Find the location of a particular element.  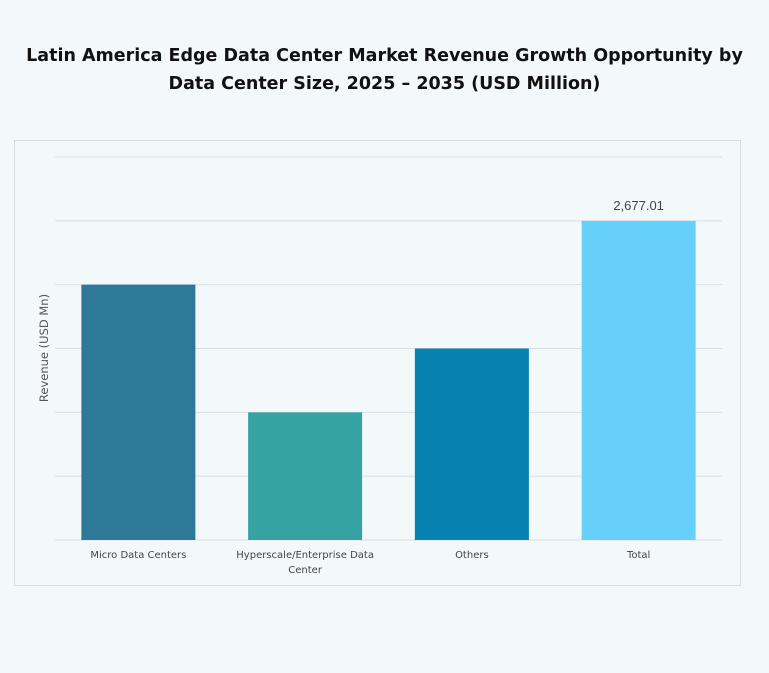

x-tick-label: Hyperscale/Enterprise Data is located at coordinates (305, 555).